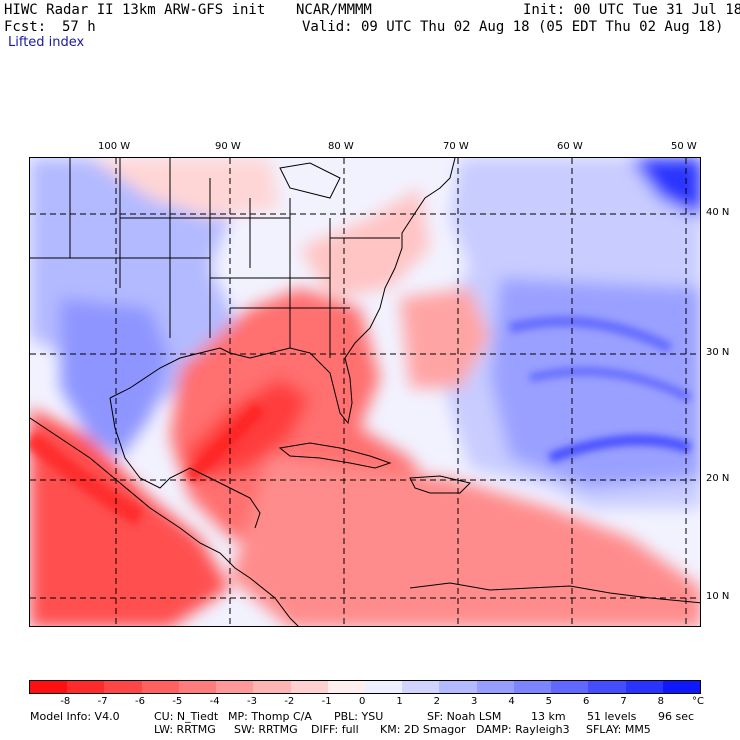 Image resolution: width=740 pixels, height=740 pixels. What do you see at coordinates (437, 701) in the screenshot?
I see `colorbar-tick-label: 2` at bounding box center [437, 701].